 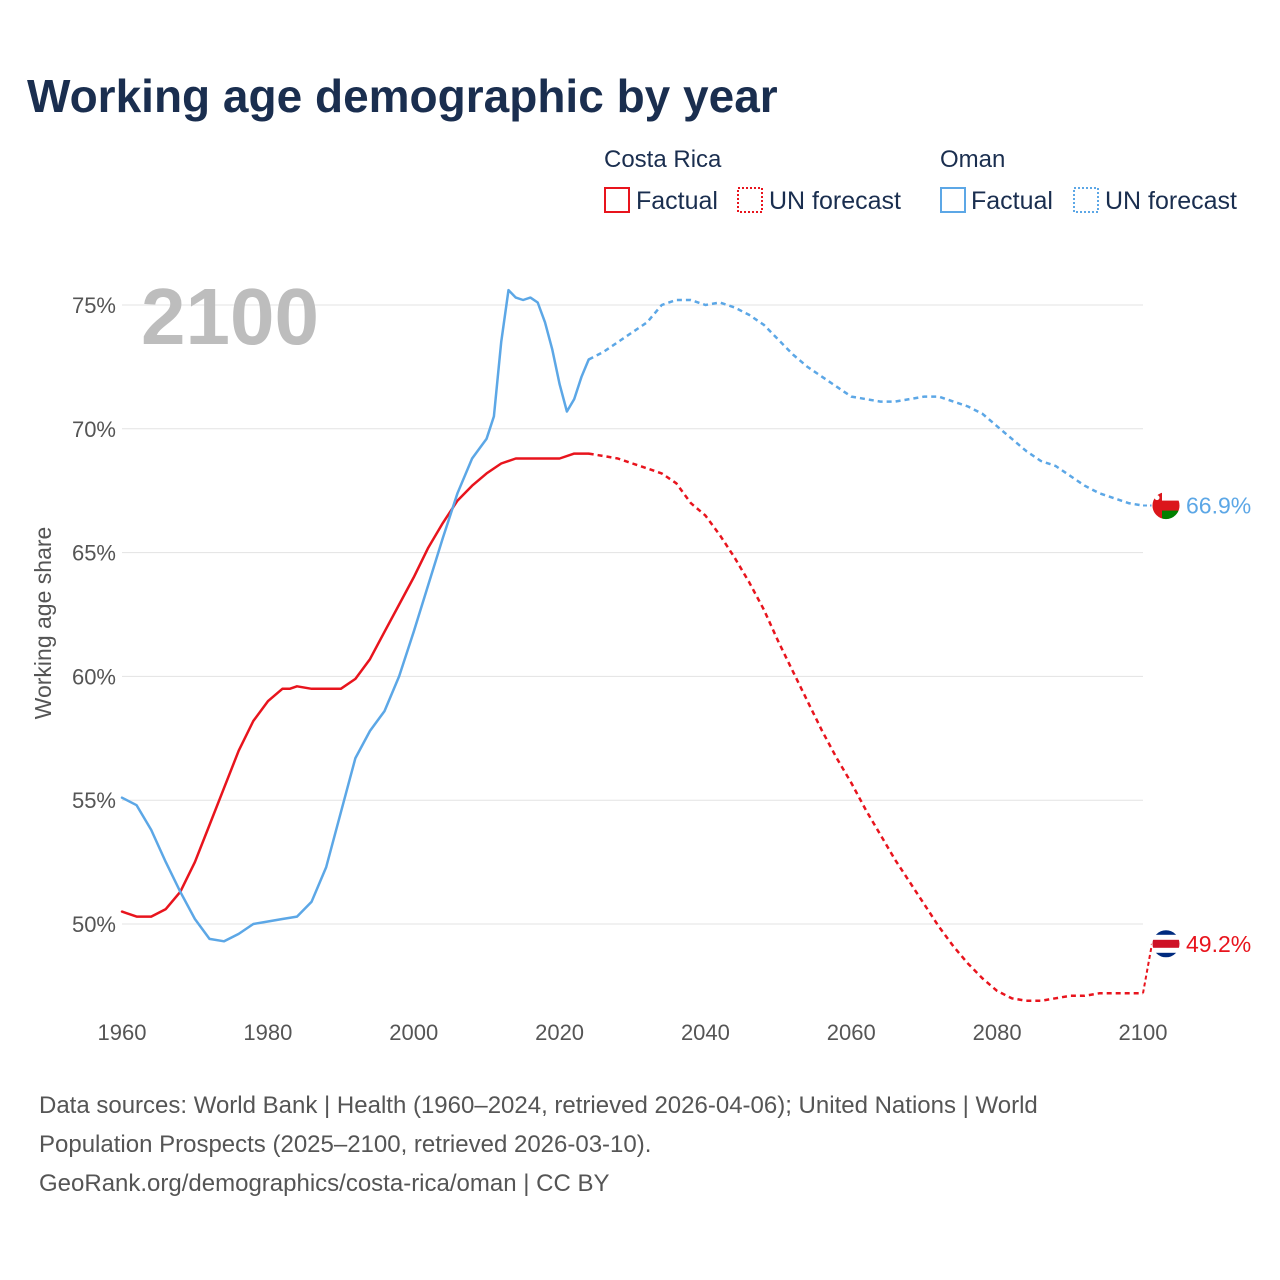 What do you see at coordinates (1012, 201) in the screenshot?
I see `legend-label-oman-factual: Factual` at bounding box center [1012, 201].